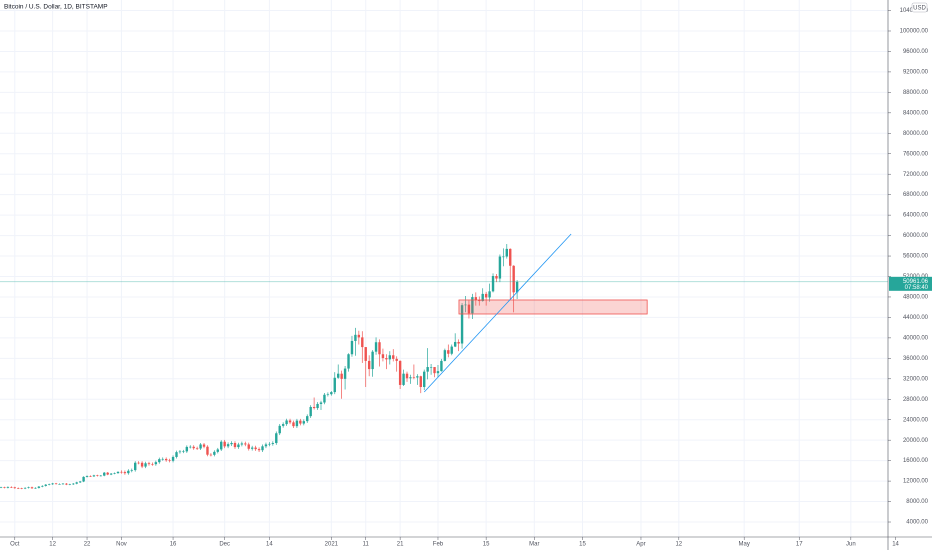 The image size is (932, 550). Describe the element at coordinates (916, 93) in the screenshot. I see `y-tick-label: 88000.00` at that location.